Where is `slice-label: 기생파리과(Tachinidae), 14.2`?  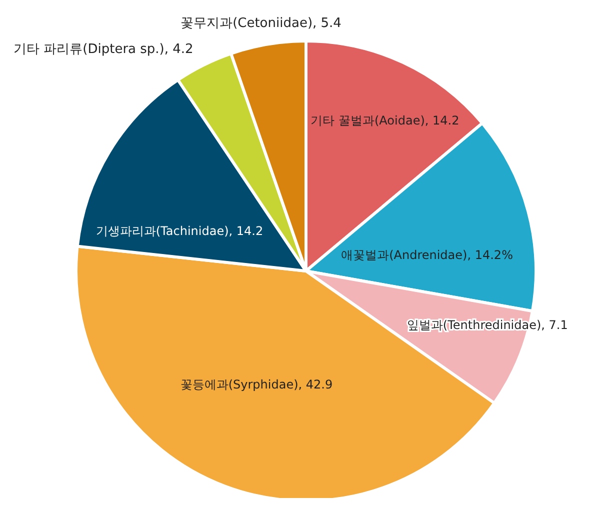 slice-label: 기생파리과(Tachinidae), 14.2 is located at coordinates (180, 231).